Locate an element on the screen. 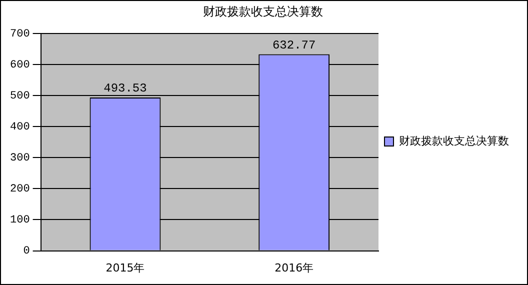 The width and height of the screenshot is (528, 285). x-tick-label: 2015年 is located at coordinates (125, 267).